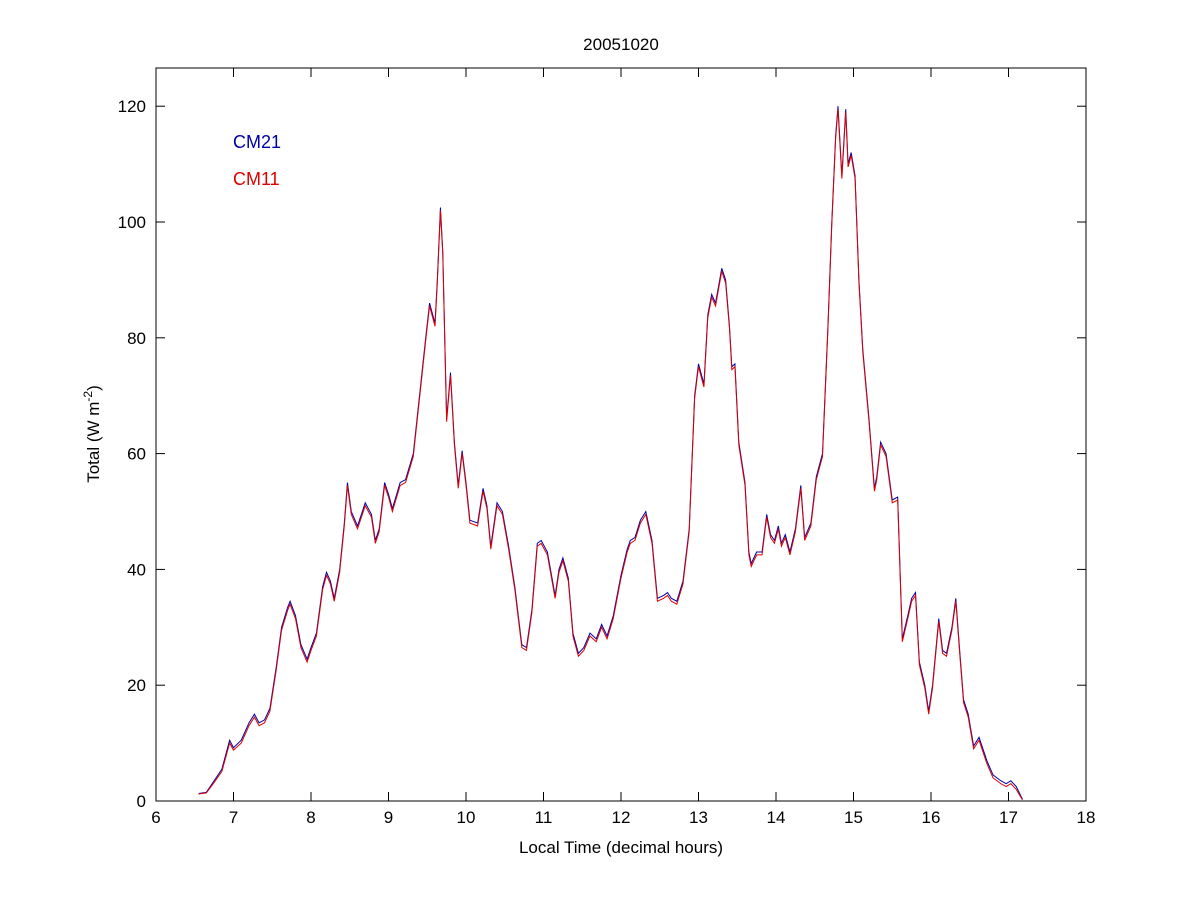 This screenshot has height=900, width=1200. What do you see at coordinates (698, 817) in the screenshot?
I see `x-tick-label: 13` at bounding box center [698, 817].